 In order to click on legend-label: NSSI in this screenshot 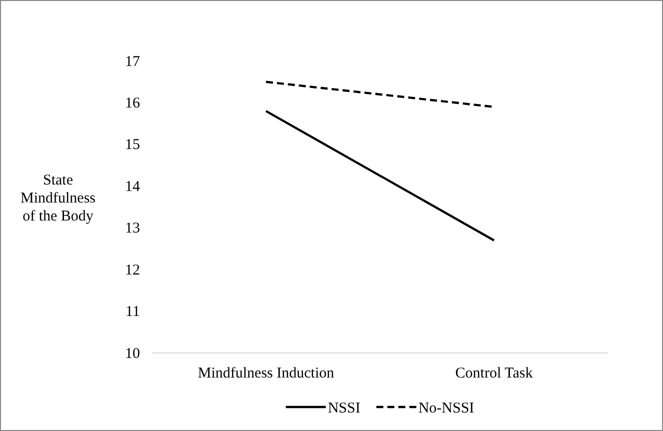, I will do `click(344, 408)`.